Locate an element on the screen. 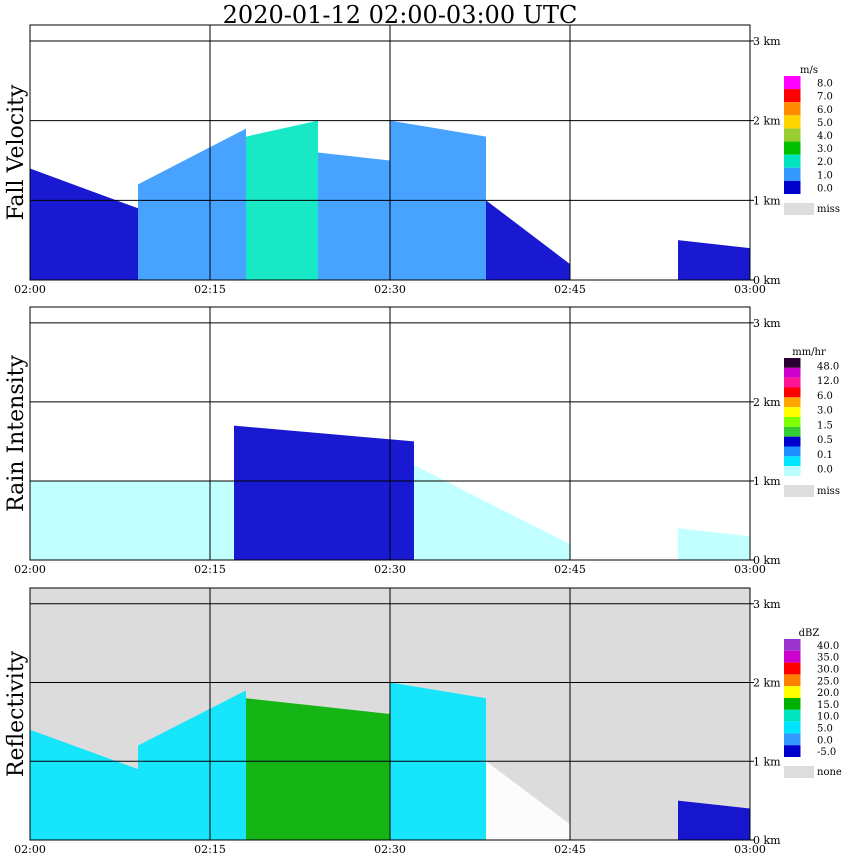 This screenshot has height=868, width=850. legend-label: 0.5 is located at coordinates (825, 440).